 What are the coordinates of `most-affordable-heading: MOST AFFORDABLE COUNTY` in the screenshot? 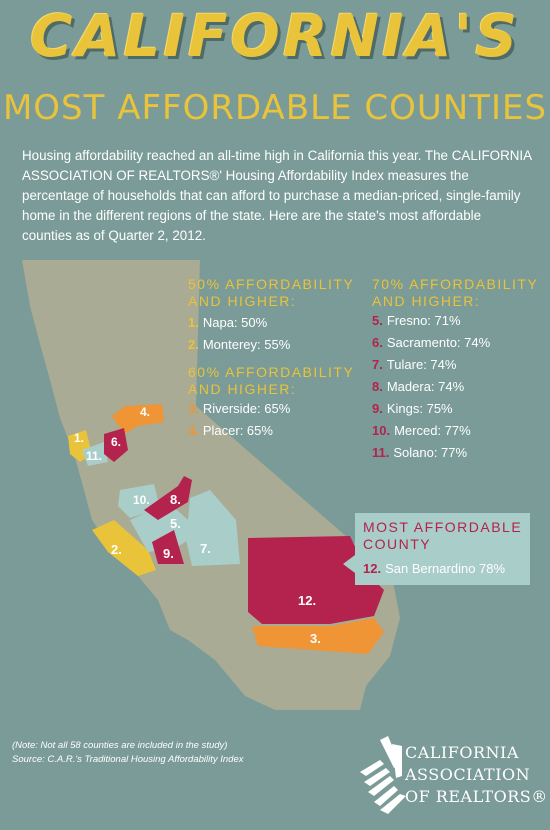 It's located at (443, 535).